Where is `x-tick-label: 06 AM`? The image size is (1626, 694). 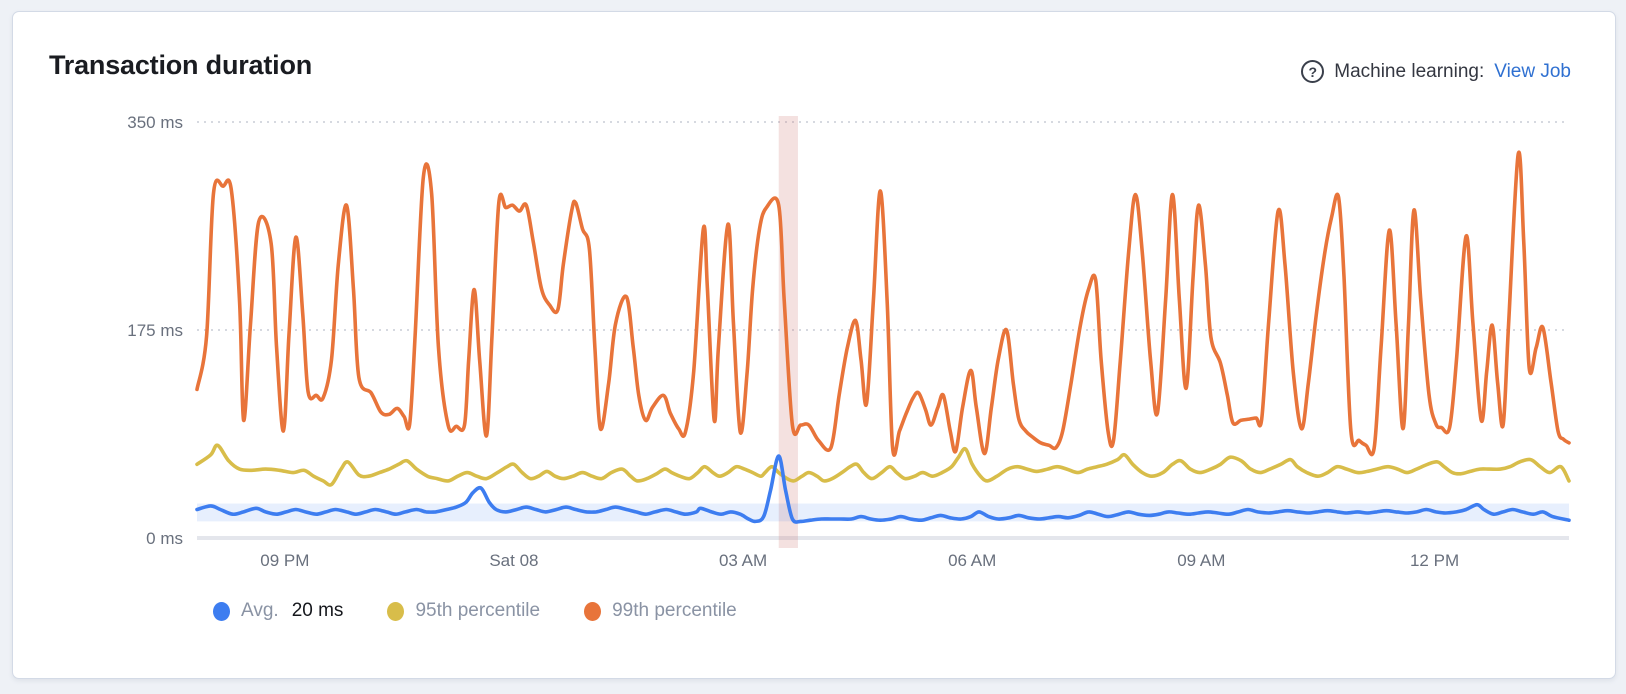
x-tick-label: 06 AM is located at coordinates (972, 560).